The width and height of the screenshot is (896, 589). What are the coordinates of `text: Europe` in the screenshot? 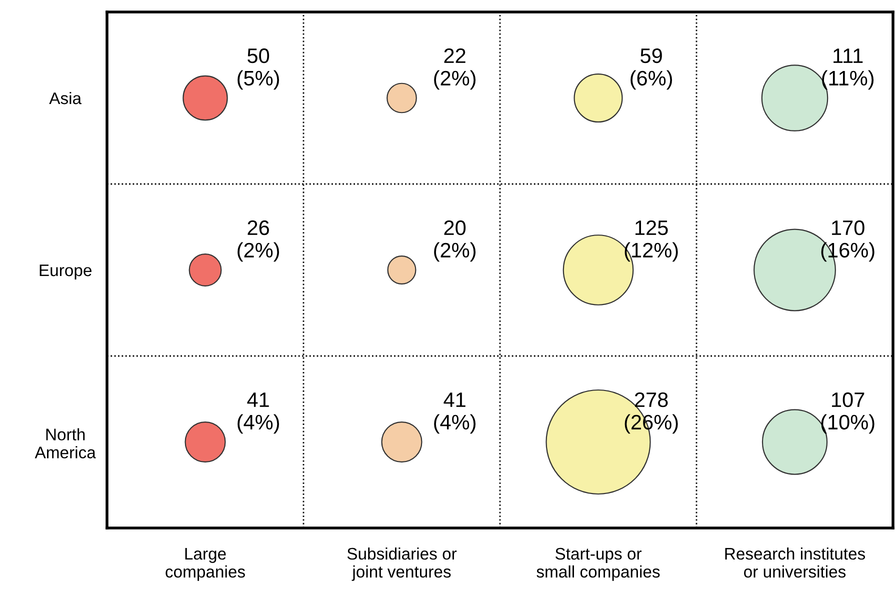 It's located at (66, 272).